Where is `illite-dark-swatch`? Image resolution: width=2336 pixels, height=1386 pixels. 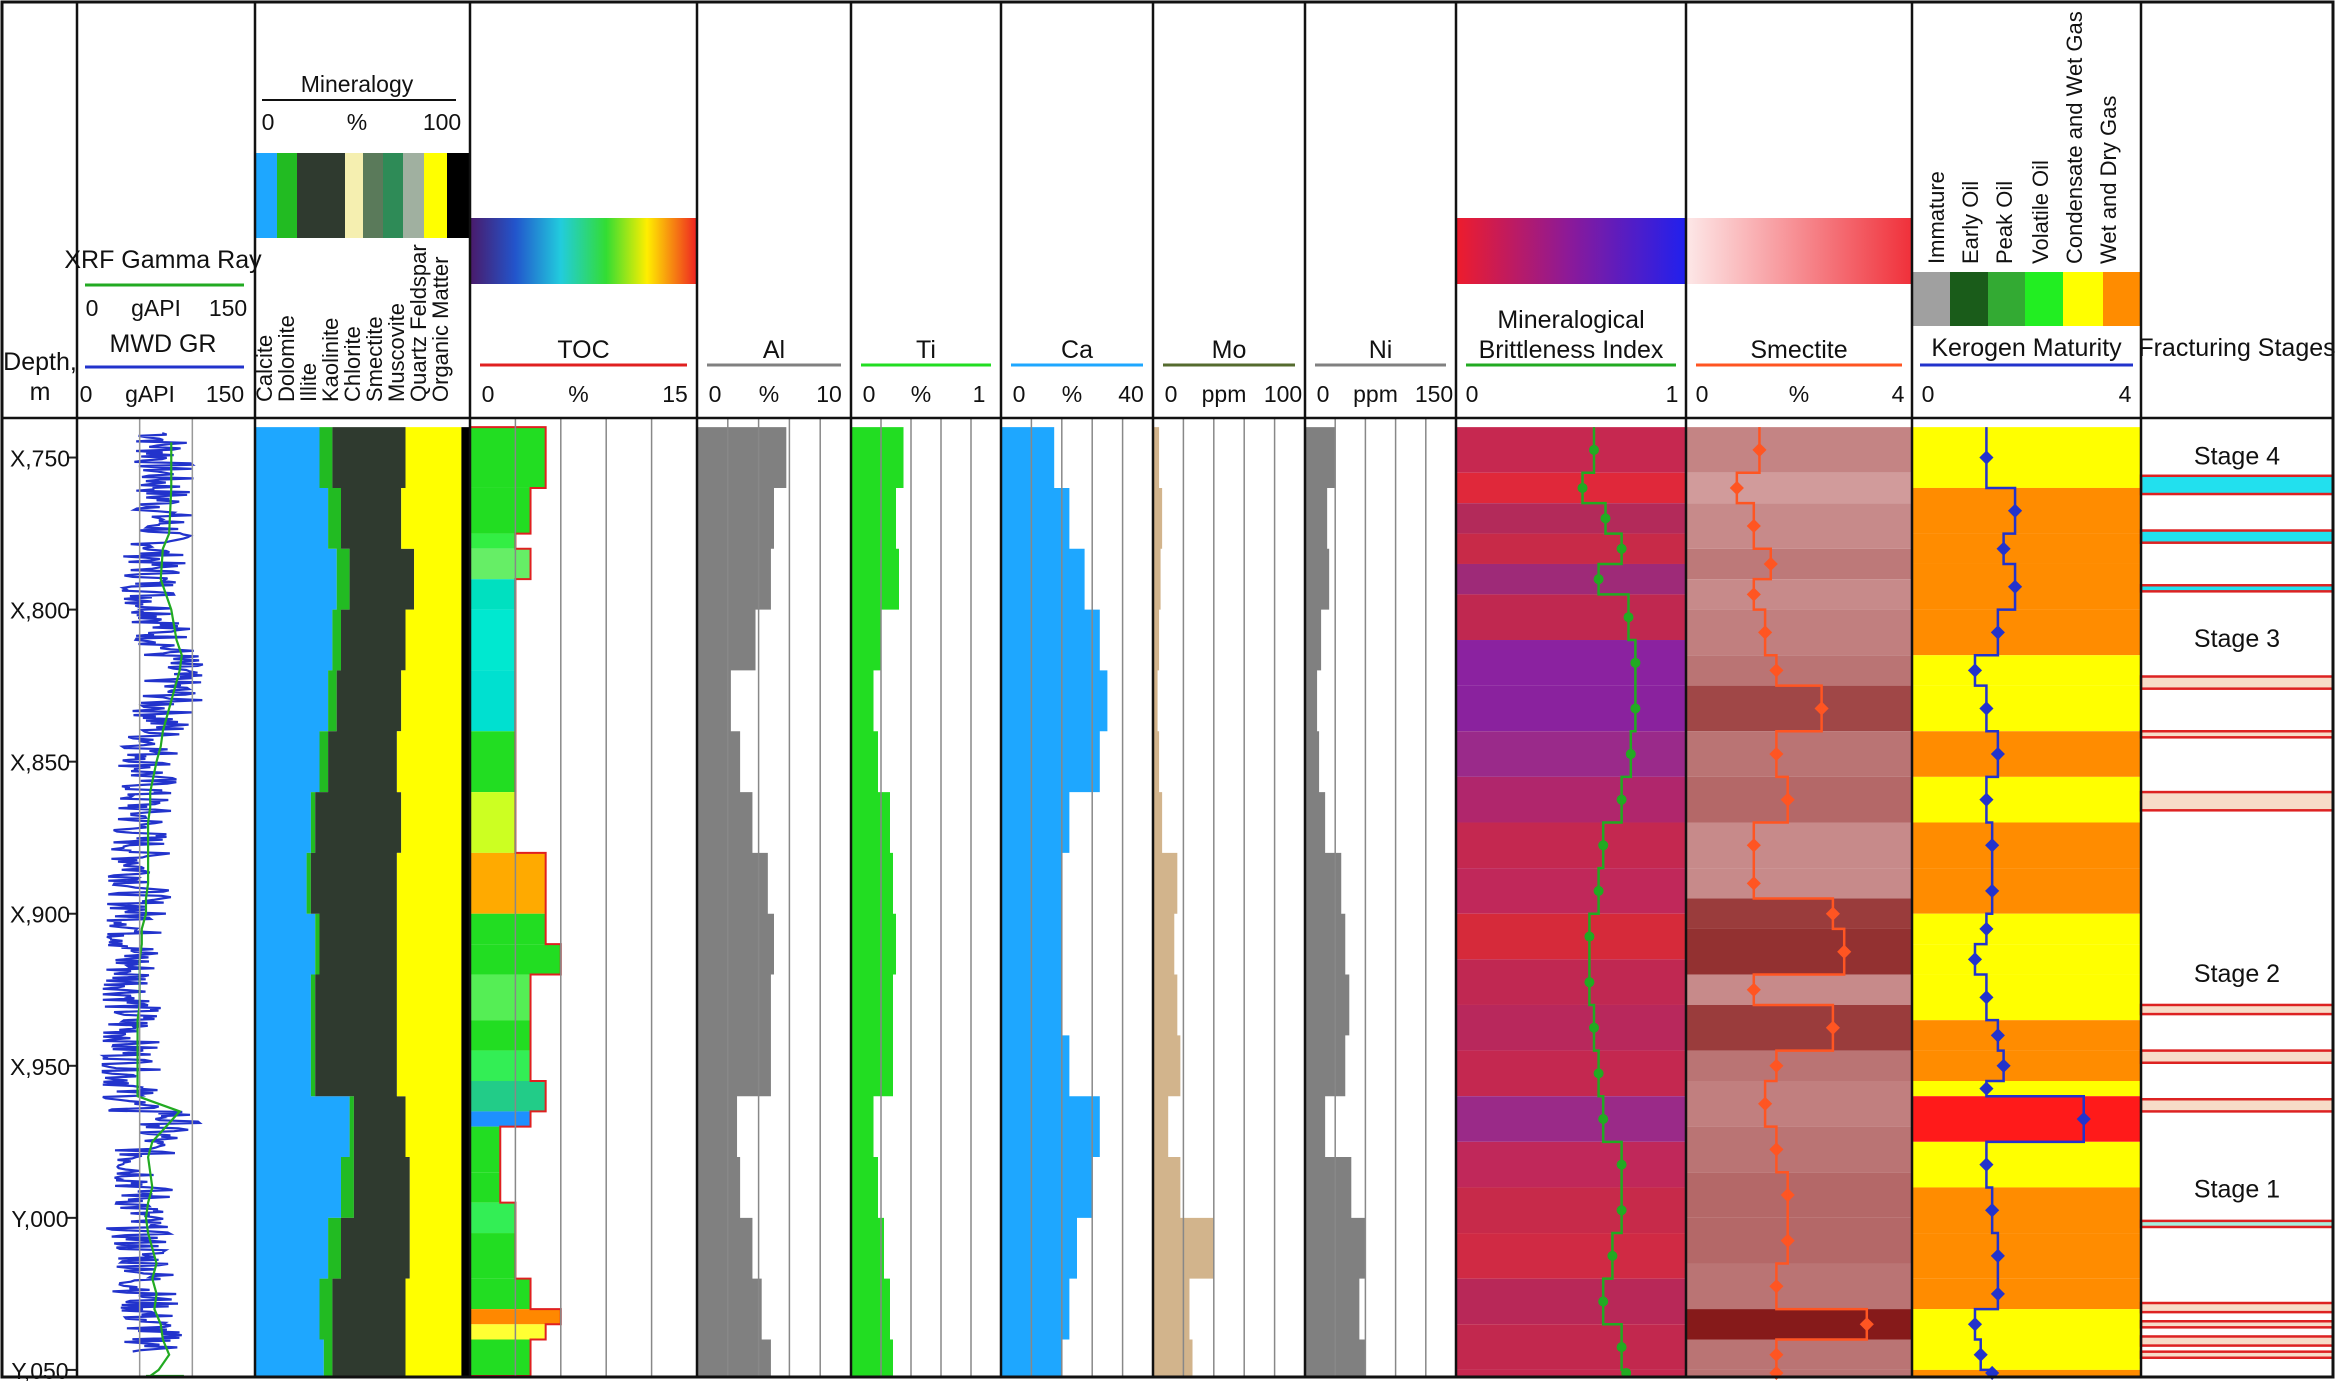 illite-dark-swatch is located at coordinates (335, 195).